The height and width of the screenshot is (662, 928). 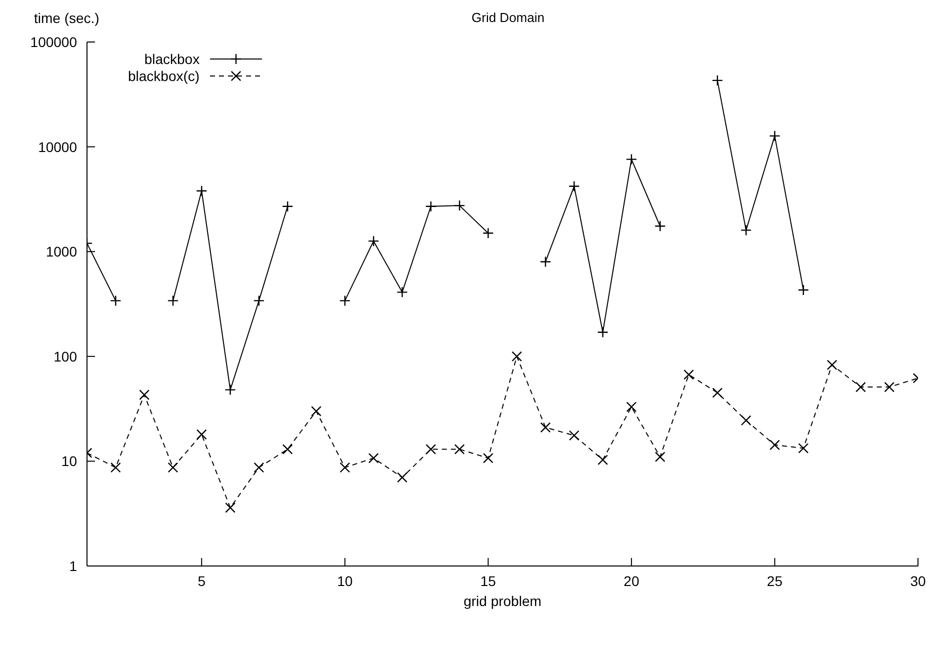 I want to click on x-tick-label: 15, so click(x=488, y=580).